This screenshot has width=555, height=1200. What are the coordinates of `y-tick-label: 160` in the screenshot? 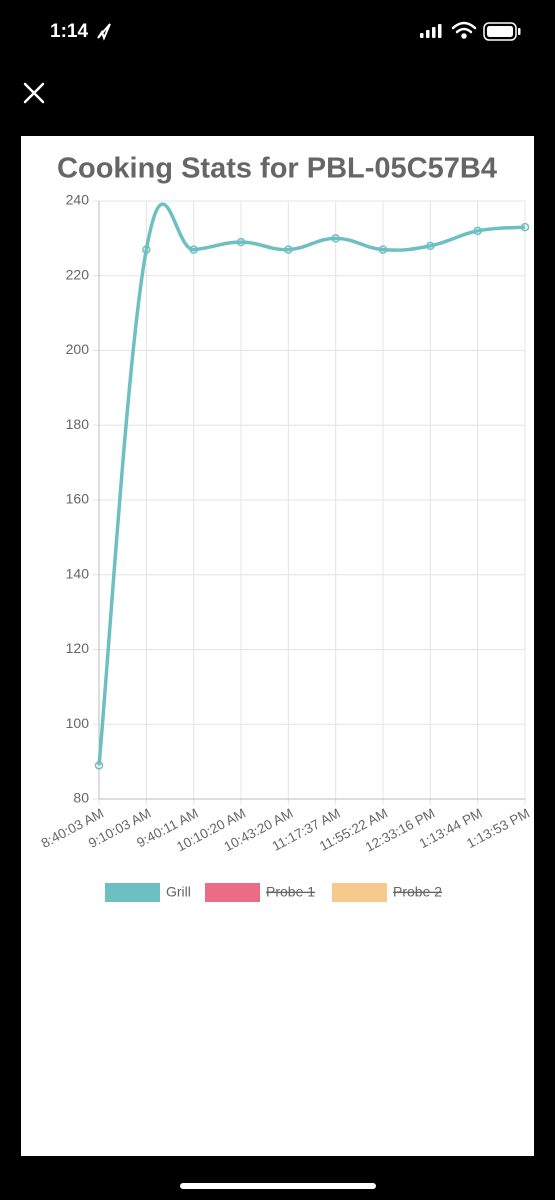 It's located at (78, 499).